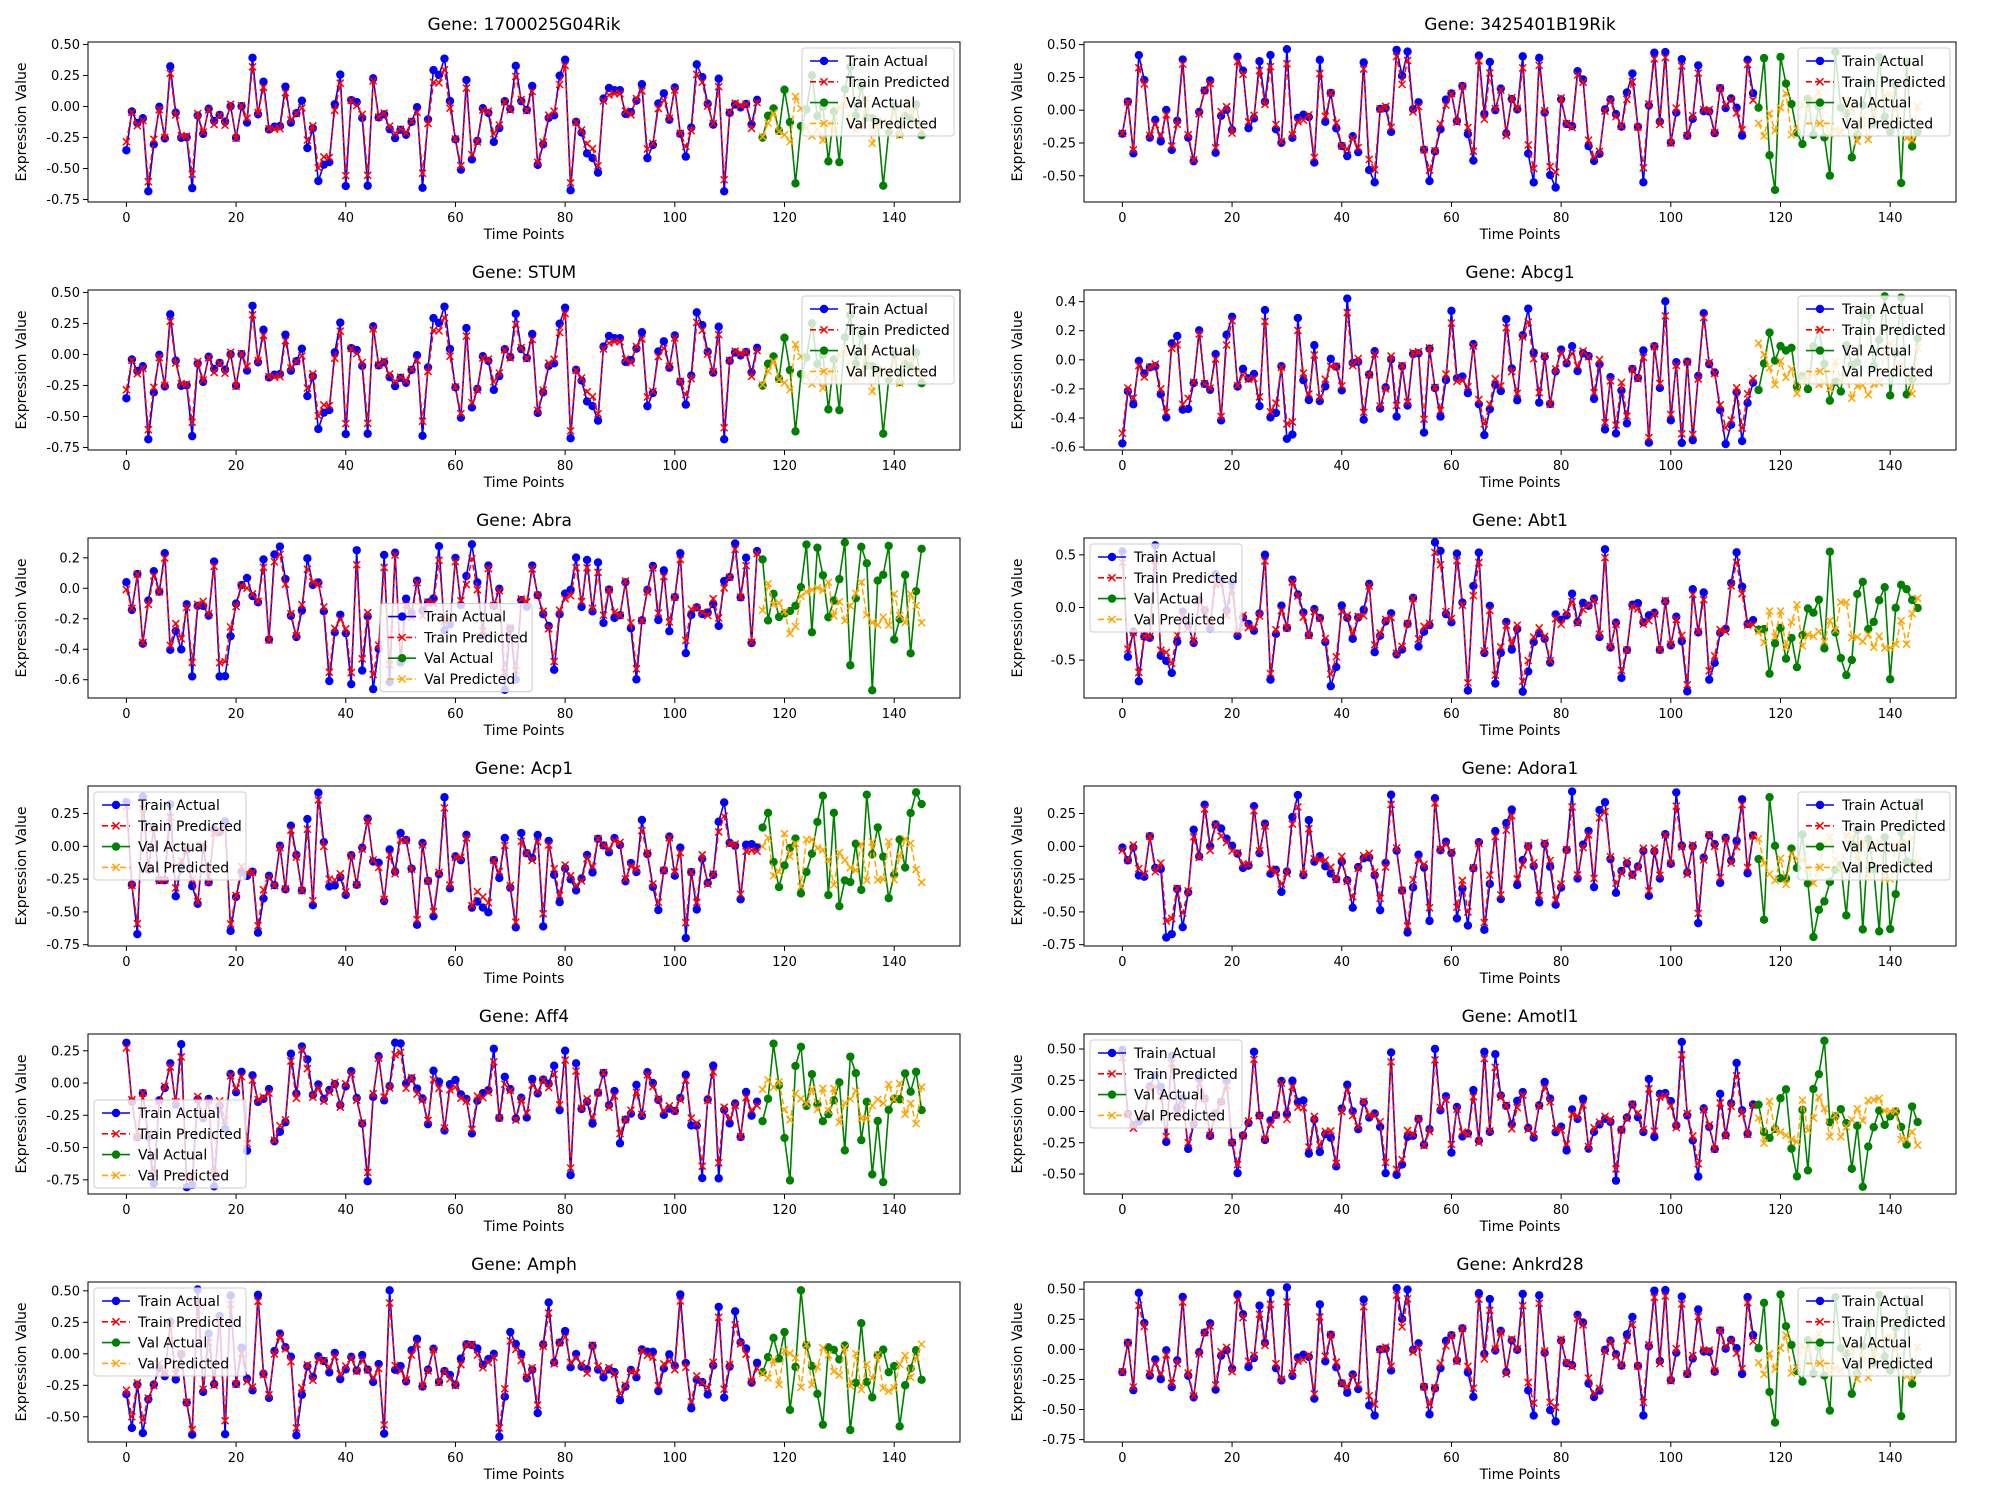  I want to click on legend-label-val-actual: Val Actual, so click(172, 848).